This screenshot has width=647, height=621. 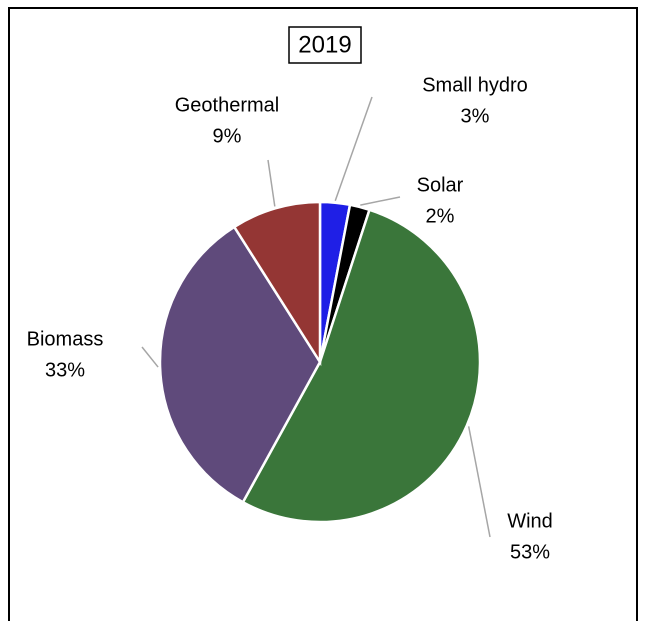 I want to click on slice-label: Small hydro, so click(x=475, y=85).